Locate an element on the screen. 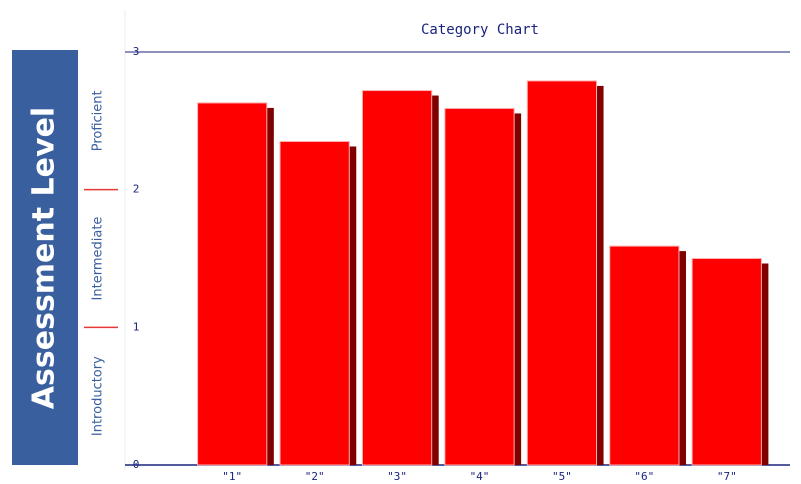  x-tick-label: "2" is located at coordinates (315, 476).